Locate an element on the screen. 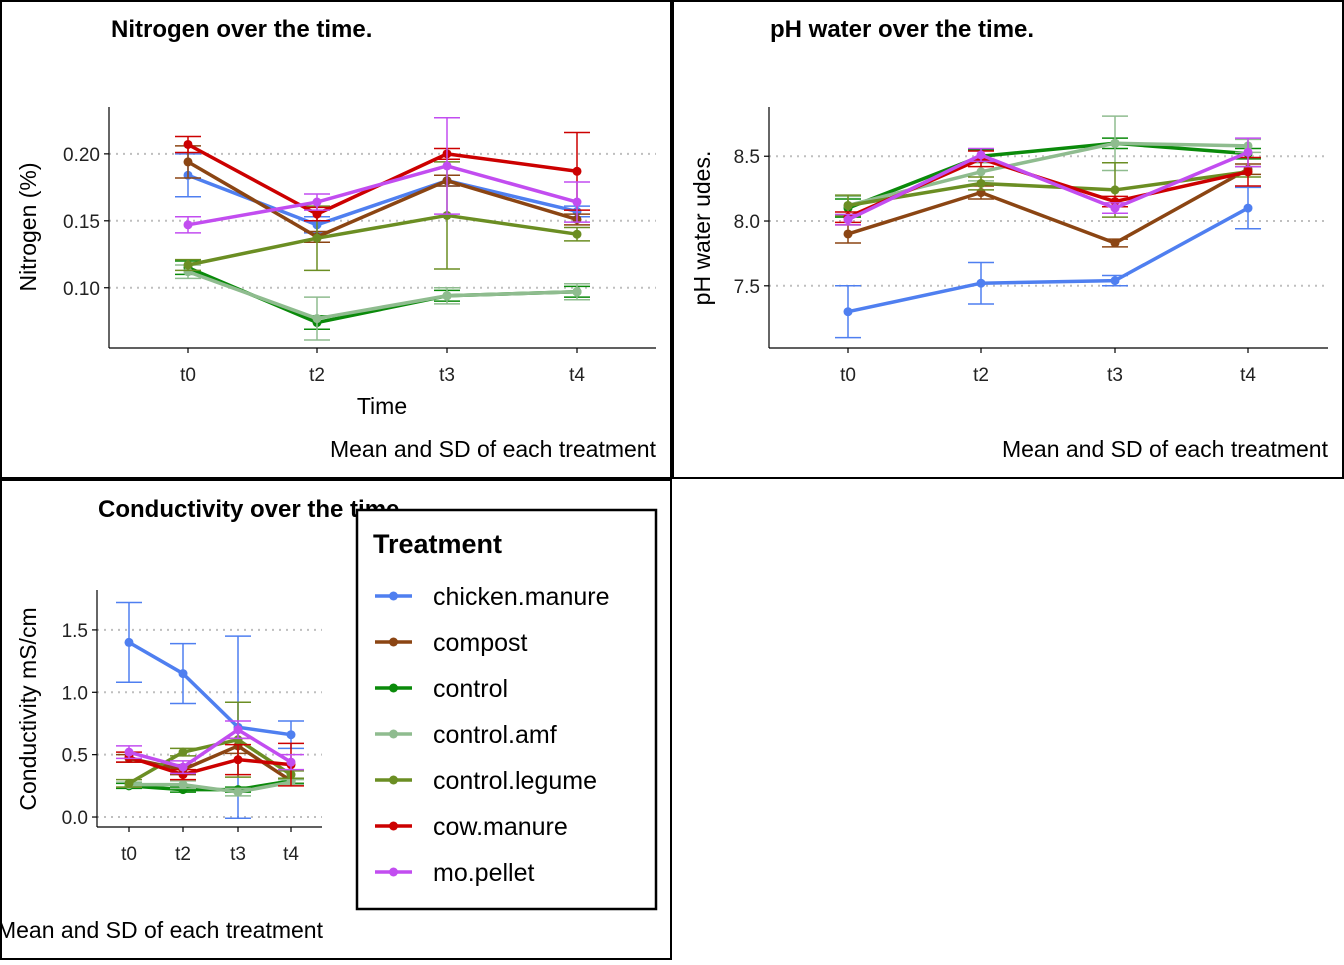 This screenshot has height=965, width=1344. y-tick-label: 8.0 is located at coordinates (747, 222).